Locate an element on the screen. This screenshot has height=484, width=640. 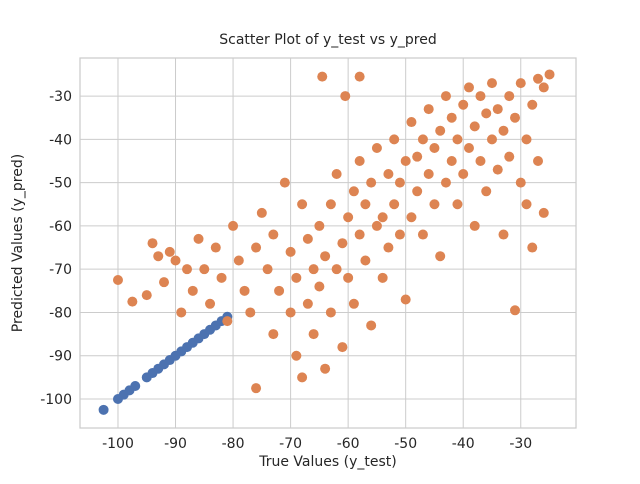
y-axis-label: Predicted Values (y_pred) is located at coordinates (18, 243).